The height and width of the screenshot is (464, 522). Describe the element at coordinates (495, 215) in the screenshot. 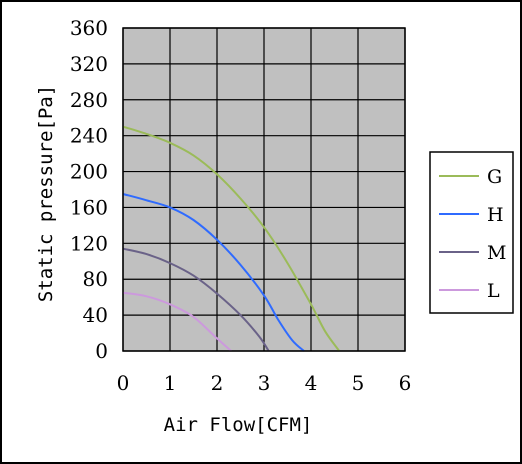

I see `legend-label-H: H` at that location.